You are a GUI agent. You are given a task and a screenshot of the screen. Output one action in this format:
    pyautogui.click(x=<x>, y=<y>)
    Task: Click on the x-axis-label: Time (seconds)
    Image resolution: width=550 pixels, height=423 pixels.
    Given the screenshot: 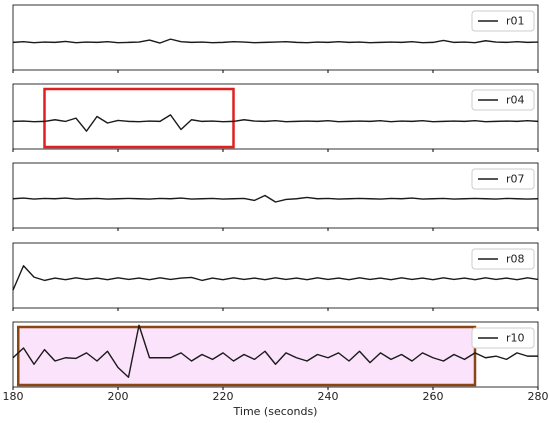 What is the action you would take?
    pyautogui.click(x=275, y=411)
    